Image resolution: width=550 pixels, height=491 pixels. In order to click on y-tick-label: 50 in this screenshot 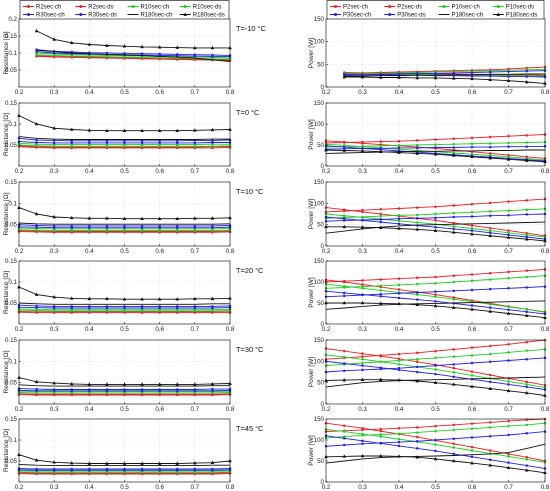, I will do `click(320, 225)`.